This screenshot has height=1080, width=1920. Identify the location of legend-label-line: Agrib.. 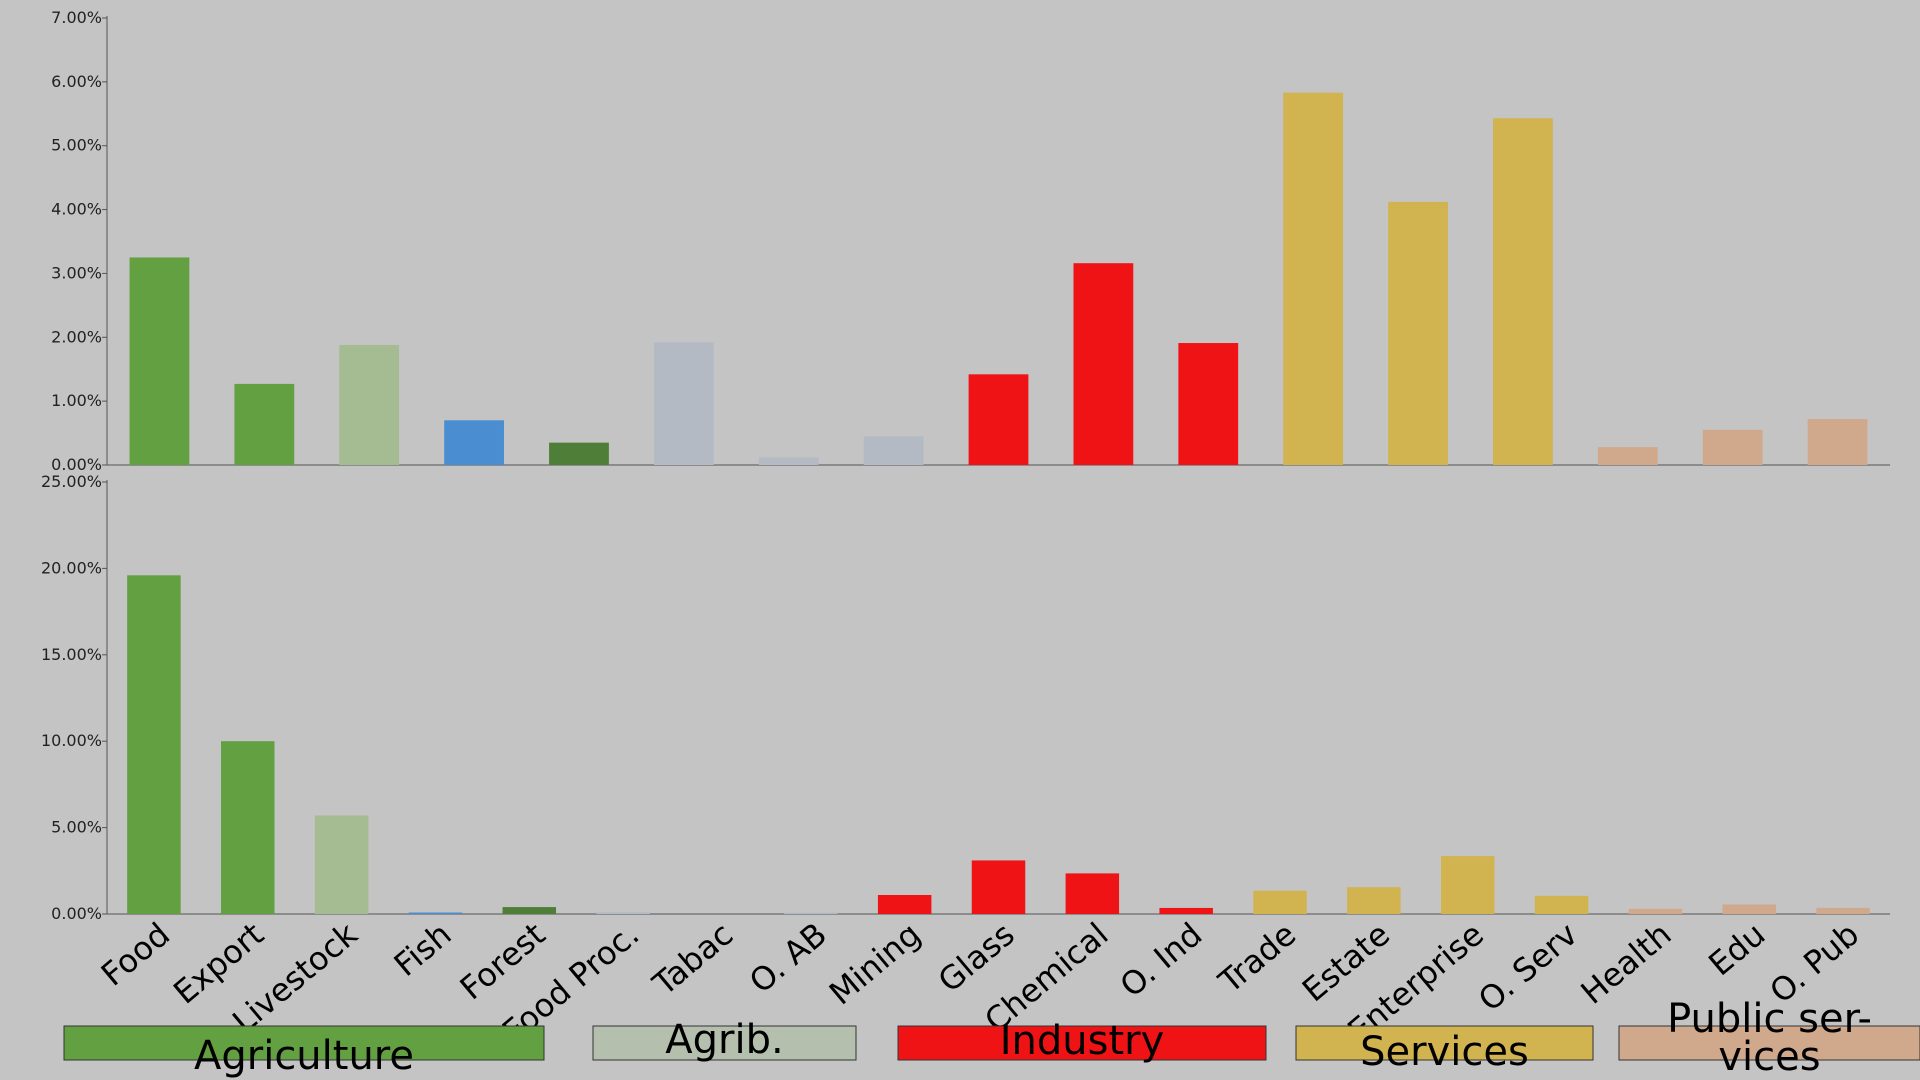
(724, 1040).